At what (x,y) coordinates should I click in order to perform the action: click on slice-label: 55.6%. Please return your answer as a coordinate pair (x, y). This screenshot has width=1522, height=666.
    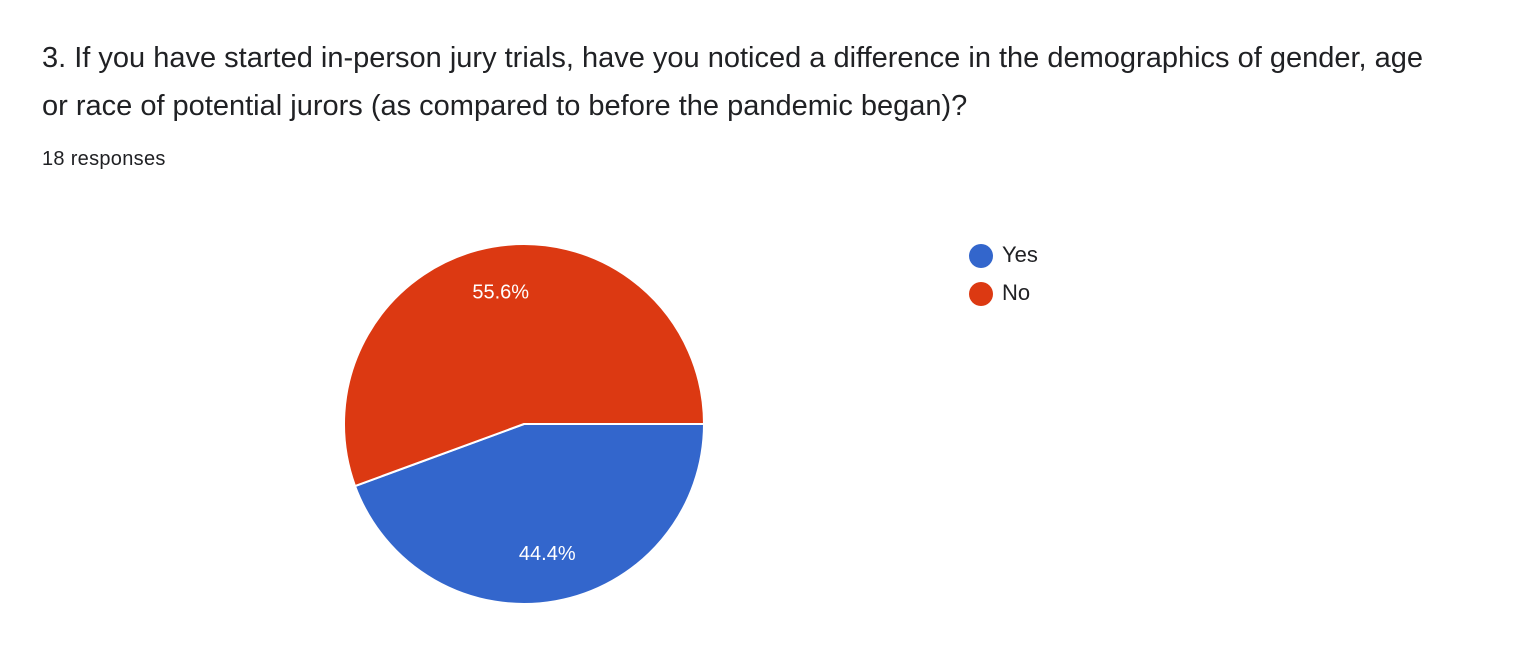
    Looking at the image, I should click on (500, 292).